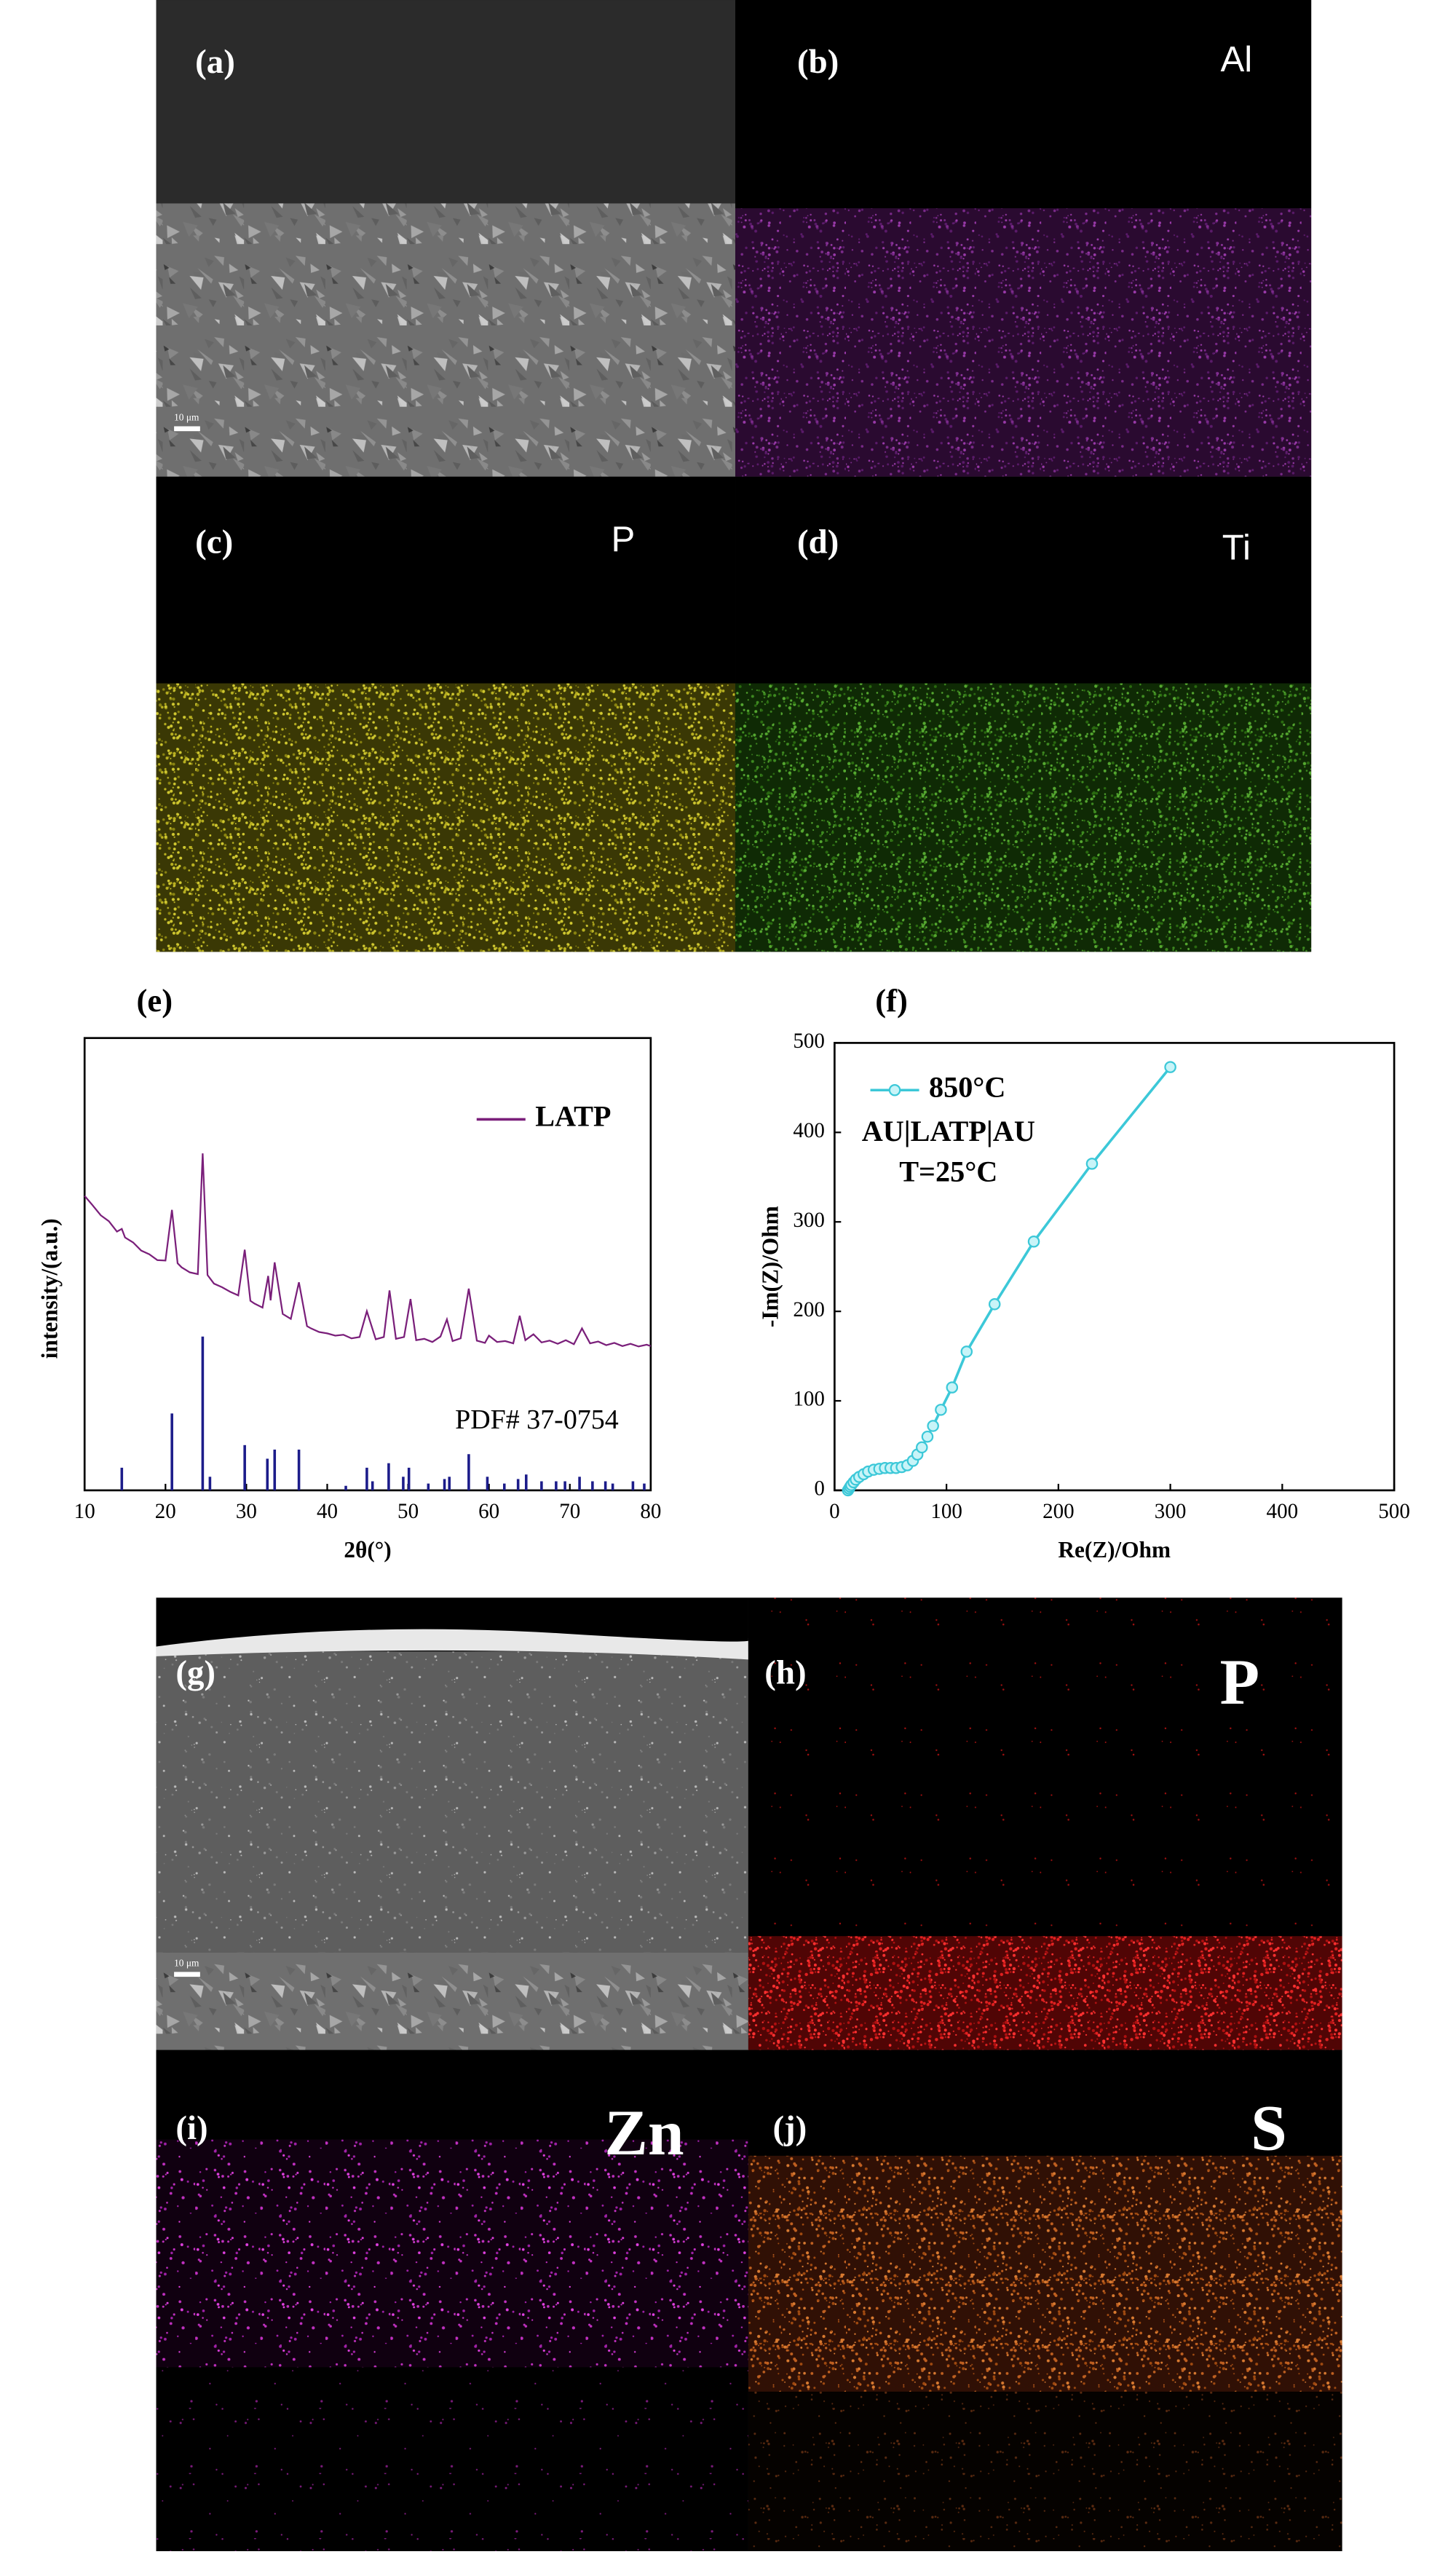  I want to click on y-tick-label: 500, so click(809, 1041).